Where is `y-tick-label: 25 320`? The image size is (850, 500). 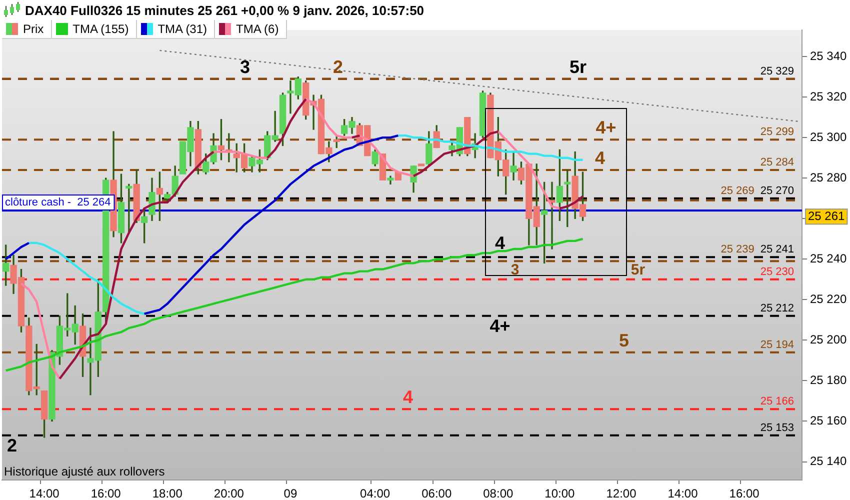 y-tick-label: 25 320 is located at coordinates (829, 96).